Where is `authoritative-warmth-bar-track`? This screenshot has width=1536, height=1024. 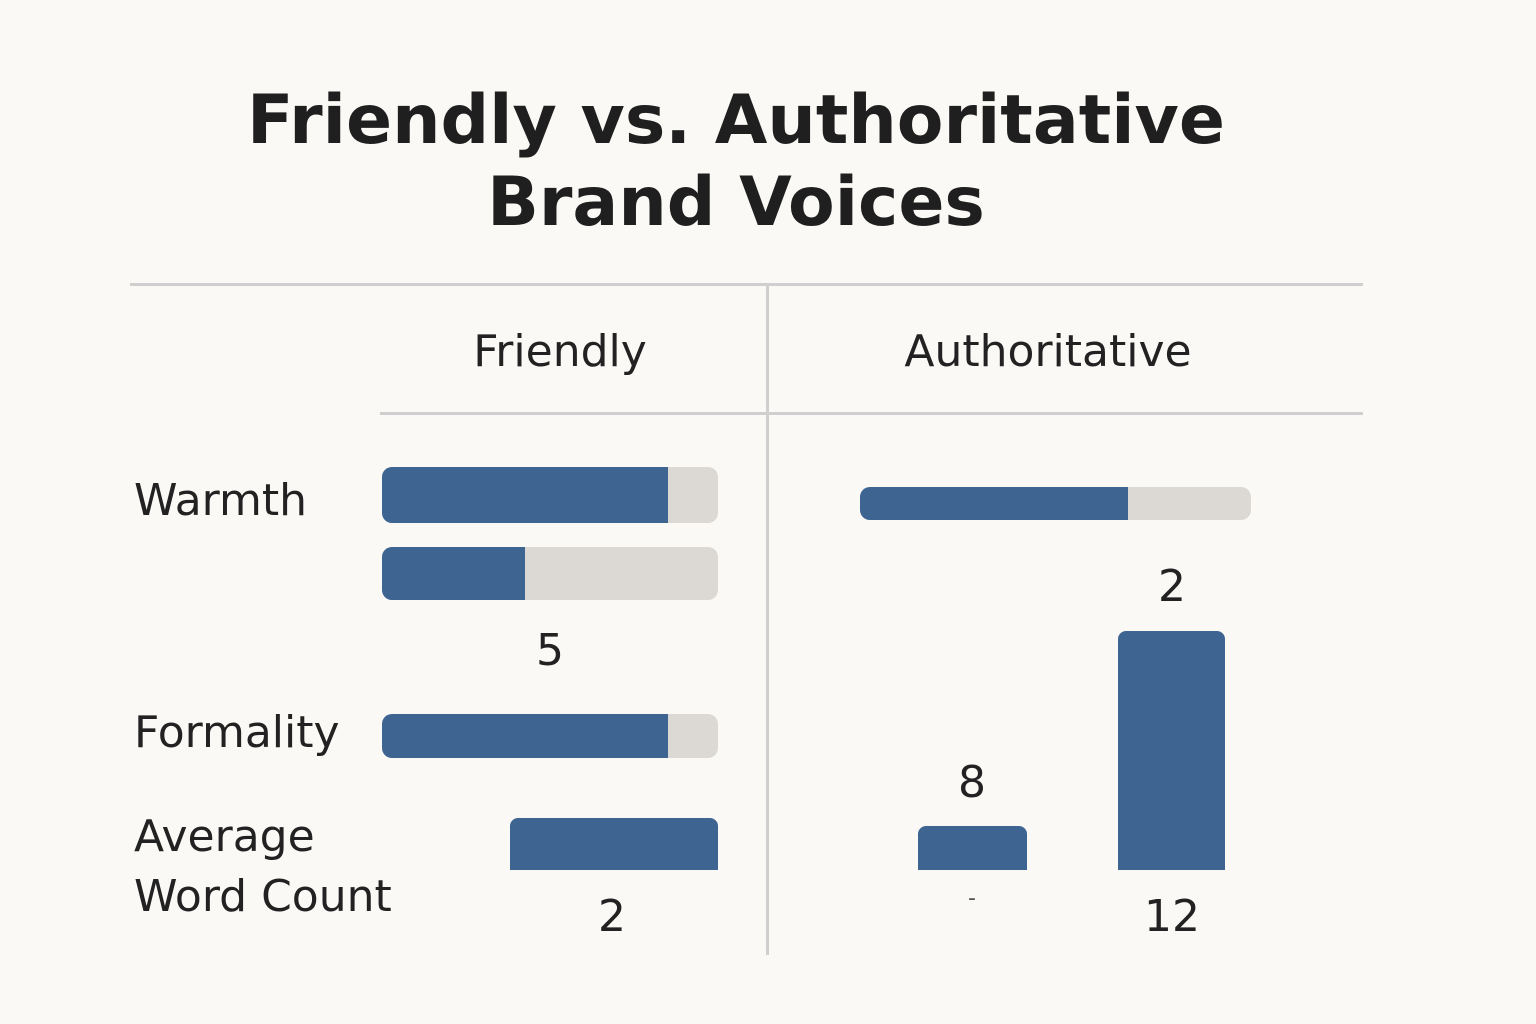
authoritative-warmth-bar-track is located at coordinates (1055, 503).